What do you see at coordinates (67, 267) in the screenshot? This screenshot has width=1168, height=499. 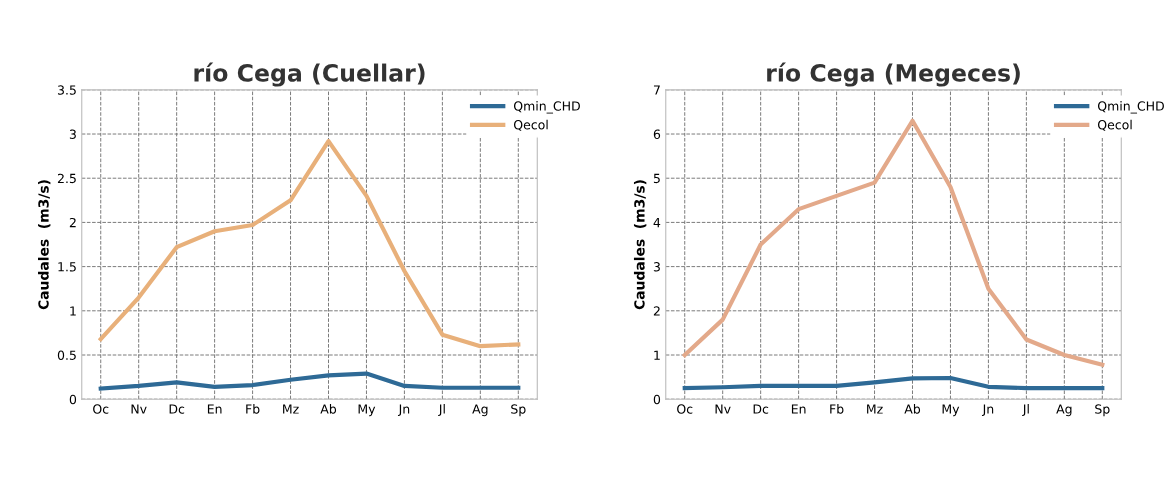 I see `y-tick-label: 1.5` at bounding box center [67, 267].